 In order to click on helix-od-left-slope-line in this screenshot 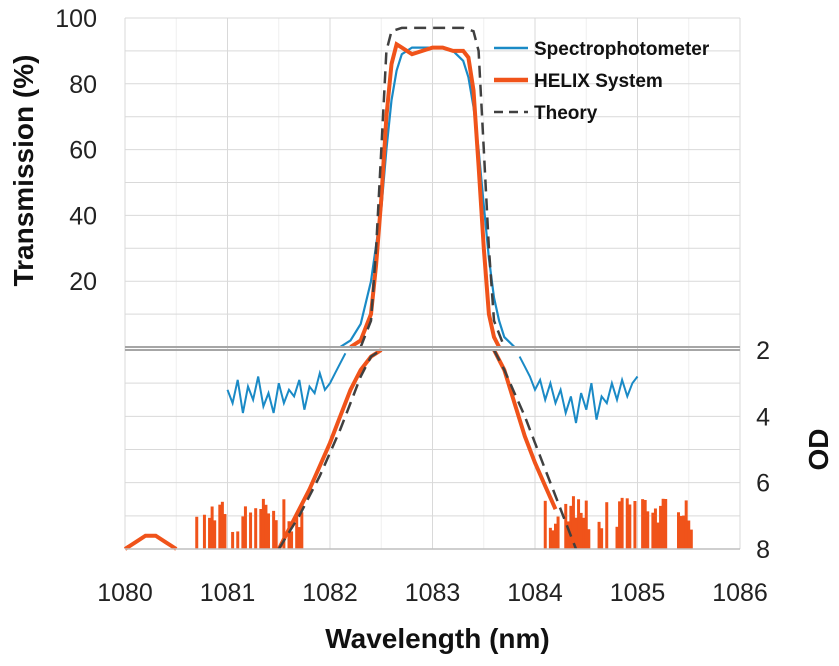, I will do `click(330, 449)`.